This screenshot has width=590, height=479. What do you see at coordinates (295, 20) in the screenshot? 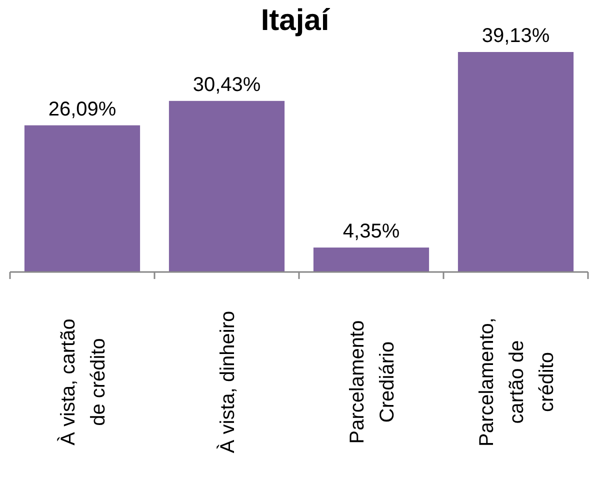
I see `chart-title: Itajaí` at bounding box center [295, 20].